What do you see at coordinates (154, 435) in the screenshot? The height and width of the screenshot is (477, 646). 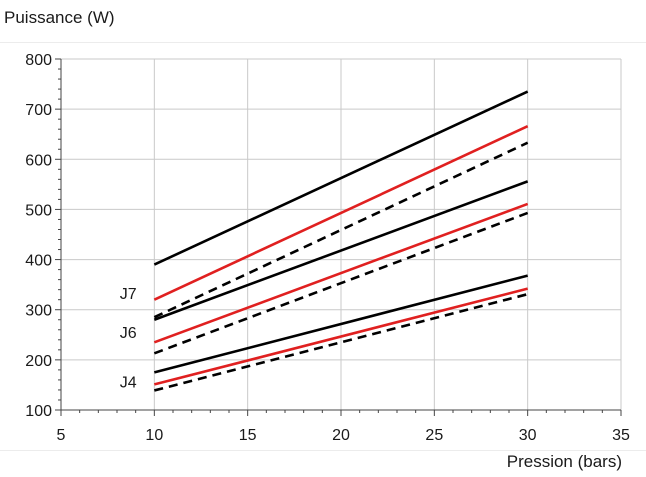 I see `x-tick-label: 10` at bounding box center [154, 435].